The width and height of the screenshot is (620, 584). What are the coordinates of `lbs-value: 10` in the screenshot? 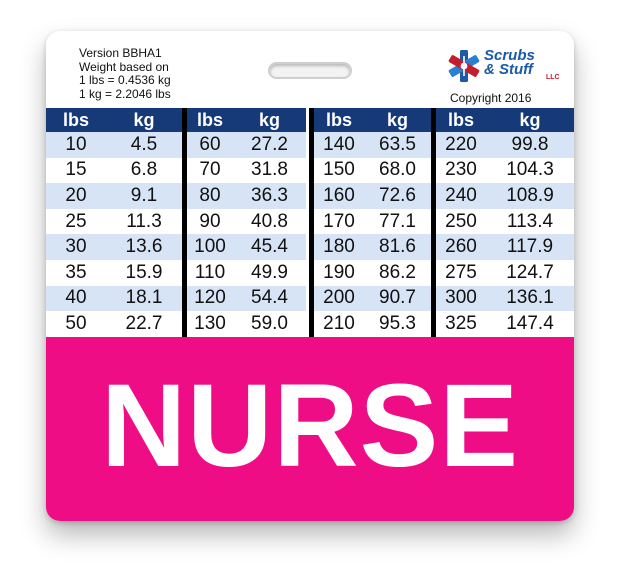 It's located at (76, 144).